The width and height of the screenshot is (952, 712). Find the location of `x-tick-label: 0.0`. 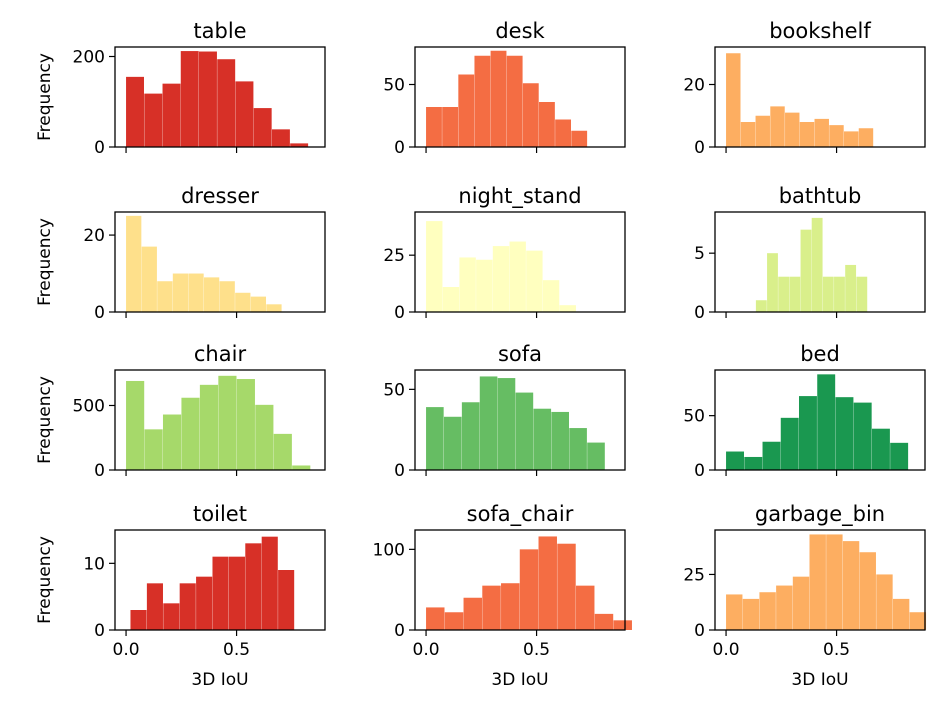

x-tick-label: 0.0 is located at coordinates (726, 650).